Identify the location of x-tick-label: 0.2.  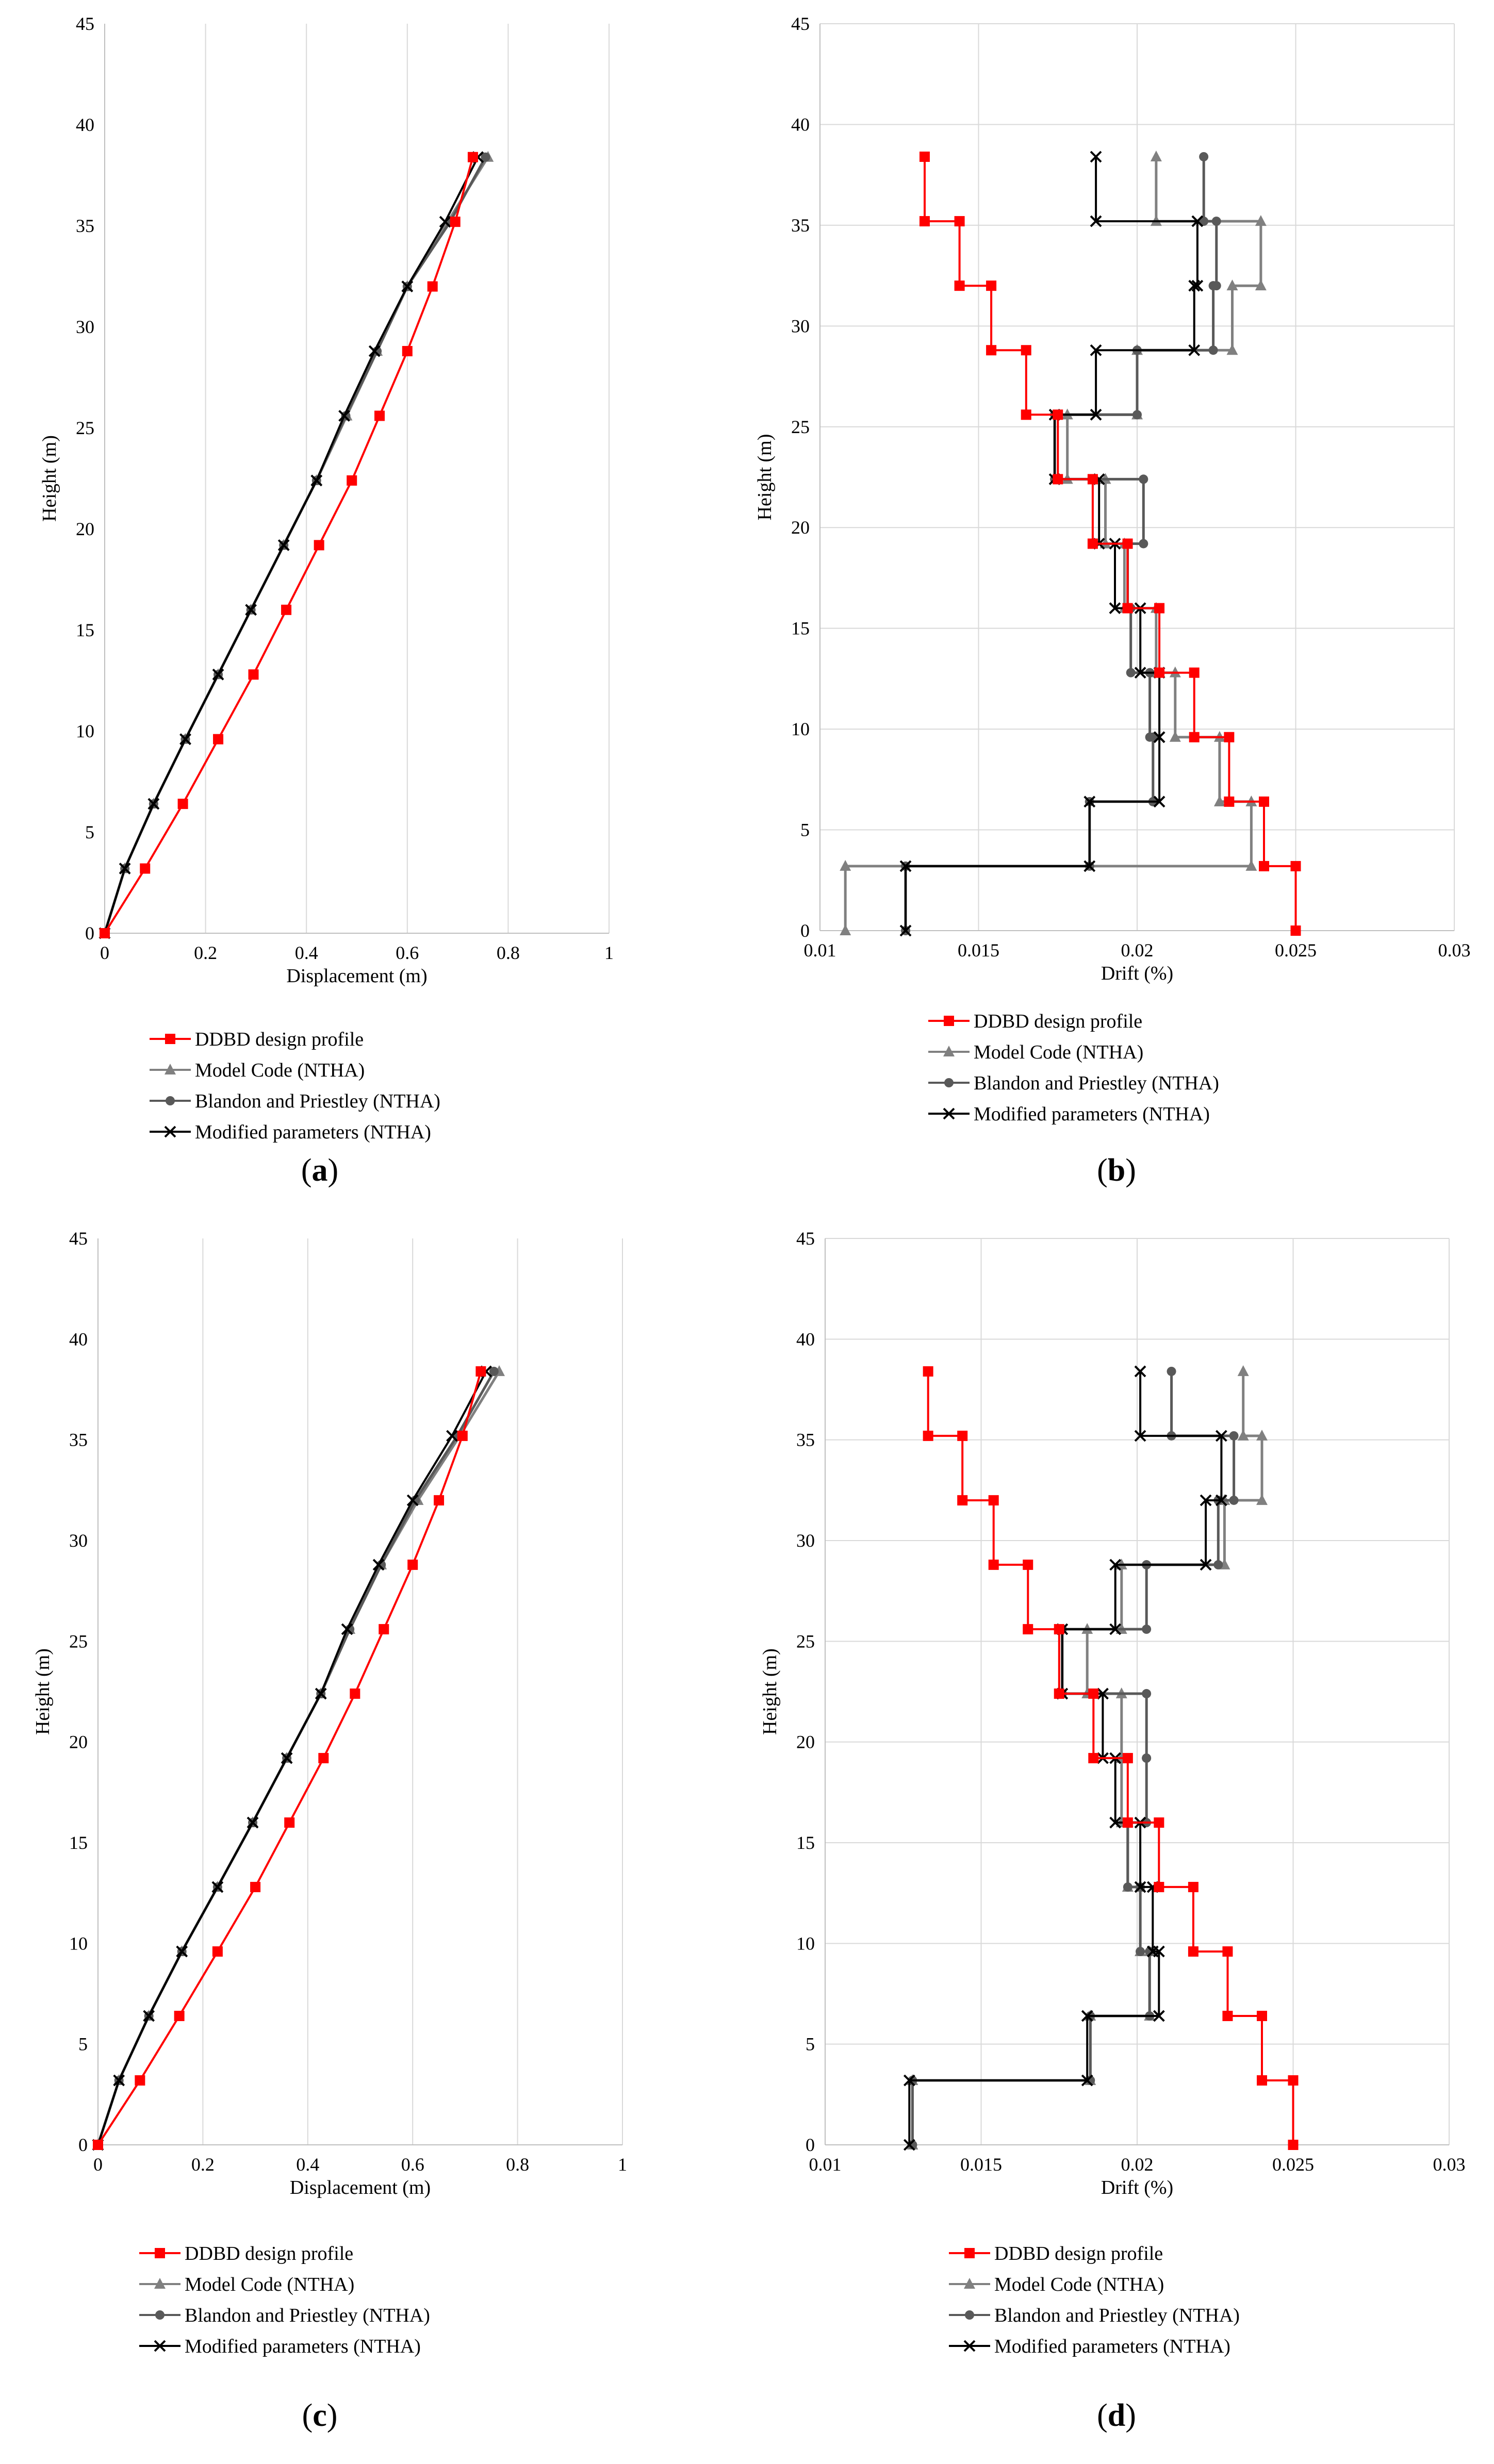
(205, 952).